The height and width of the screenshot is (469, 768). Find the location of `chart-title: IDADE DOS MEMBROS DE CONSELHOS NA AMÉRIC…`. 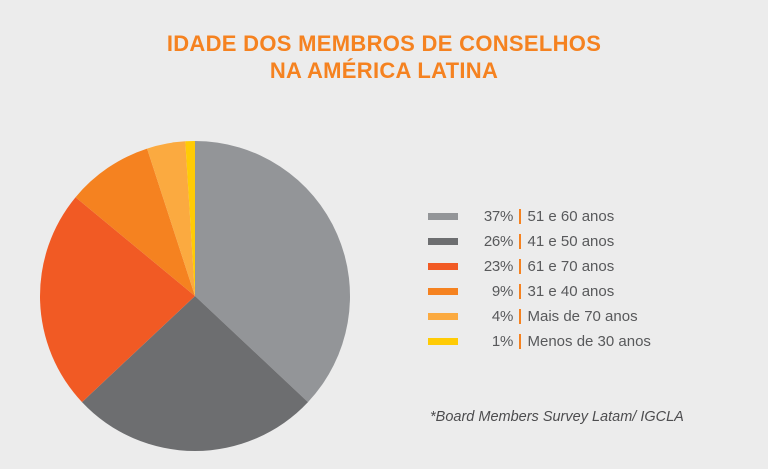

chart-title: IDADE DOS MEMBROS DE CONSELHOS NA AMÉRIC… is located at coordinates (384, 57).